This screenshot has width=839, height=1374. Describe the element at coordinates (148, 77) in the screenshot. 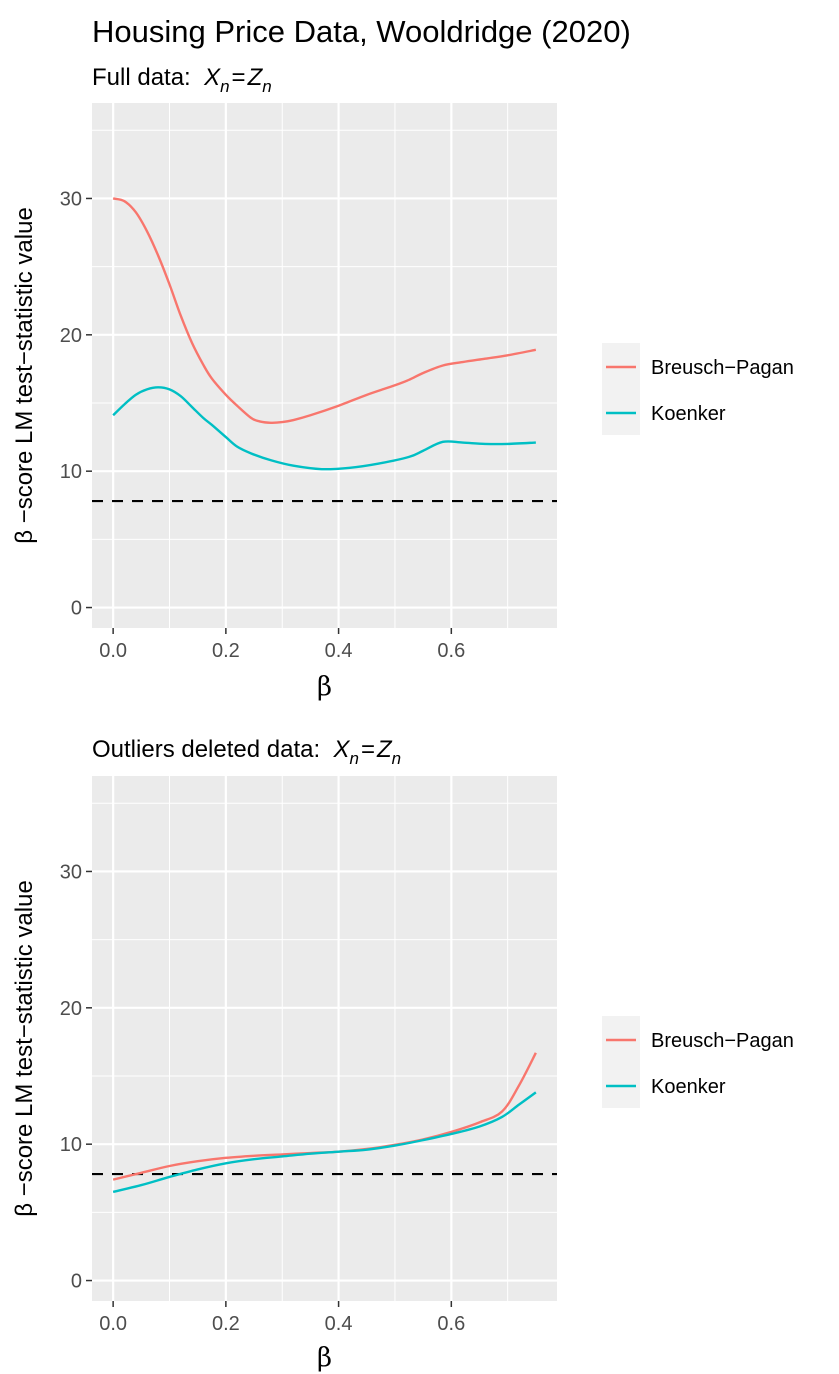

I see `subtitle-prefix: Full data:` at that location.